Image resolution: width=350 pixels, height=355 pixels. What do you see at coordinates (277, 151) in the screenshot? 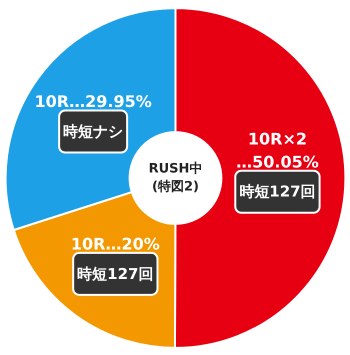
I see `slice-label: 10R×2 …50.05%` at bounding box center [277, 151].